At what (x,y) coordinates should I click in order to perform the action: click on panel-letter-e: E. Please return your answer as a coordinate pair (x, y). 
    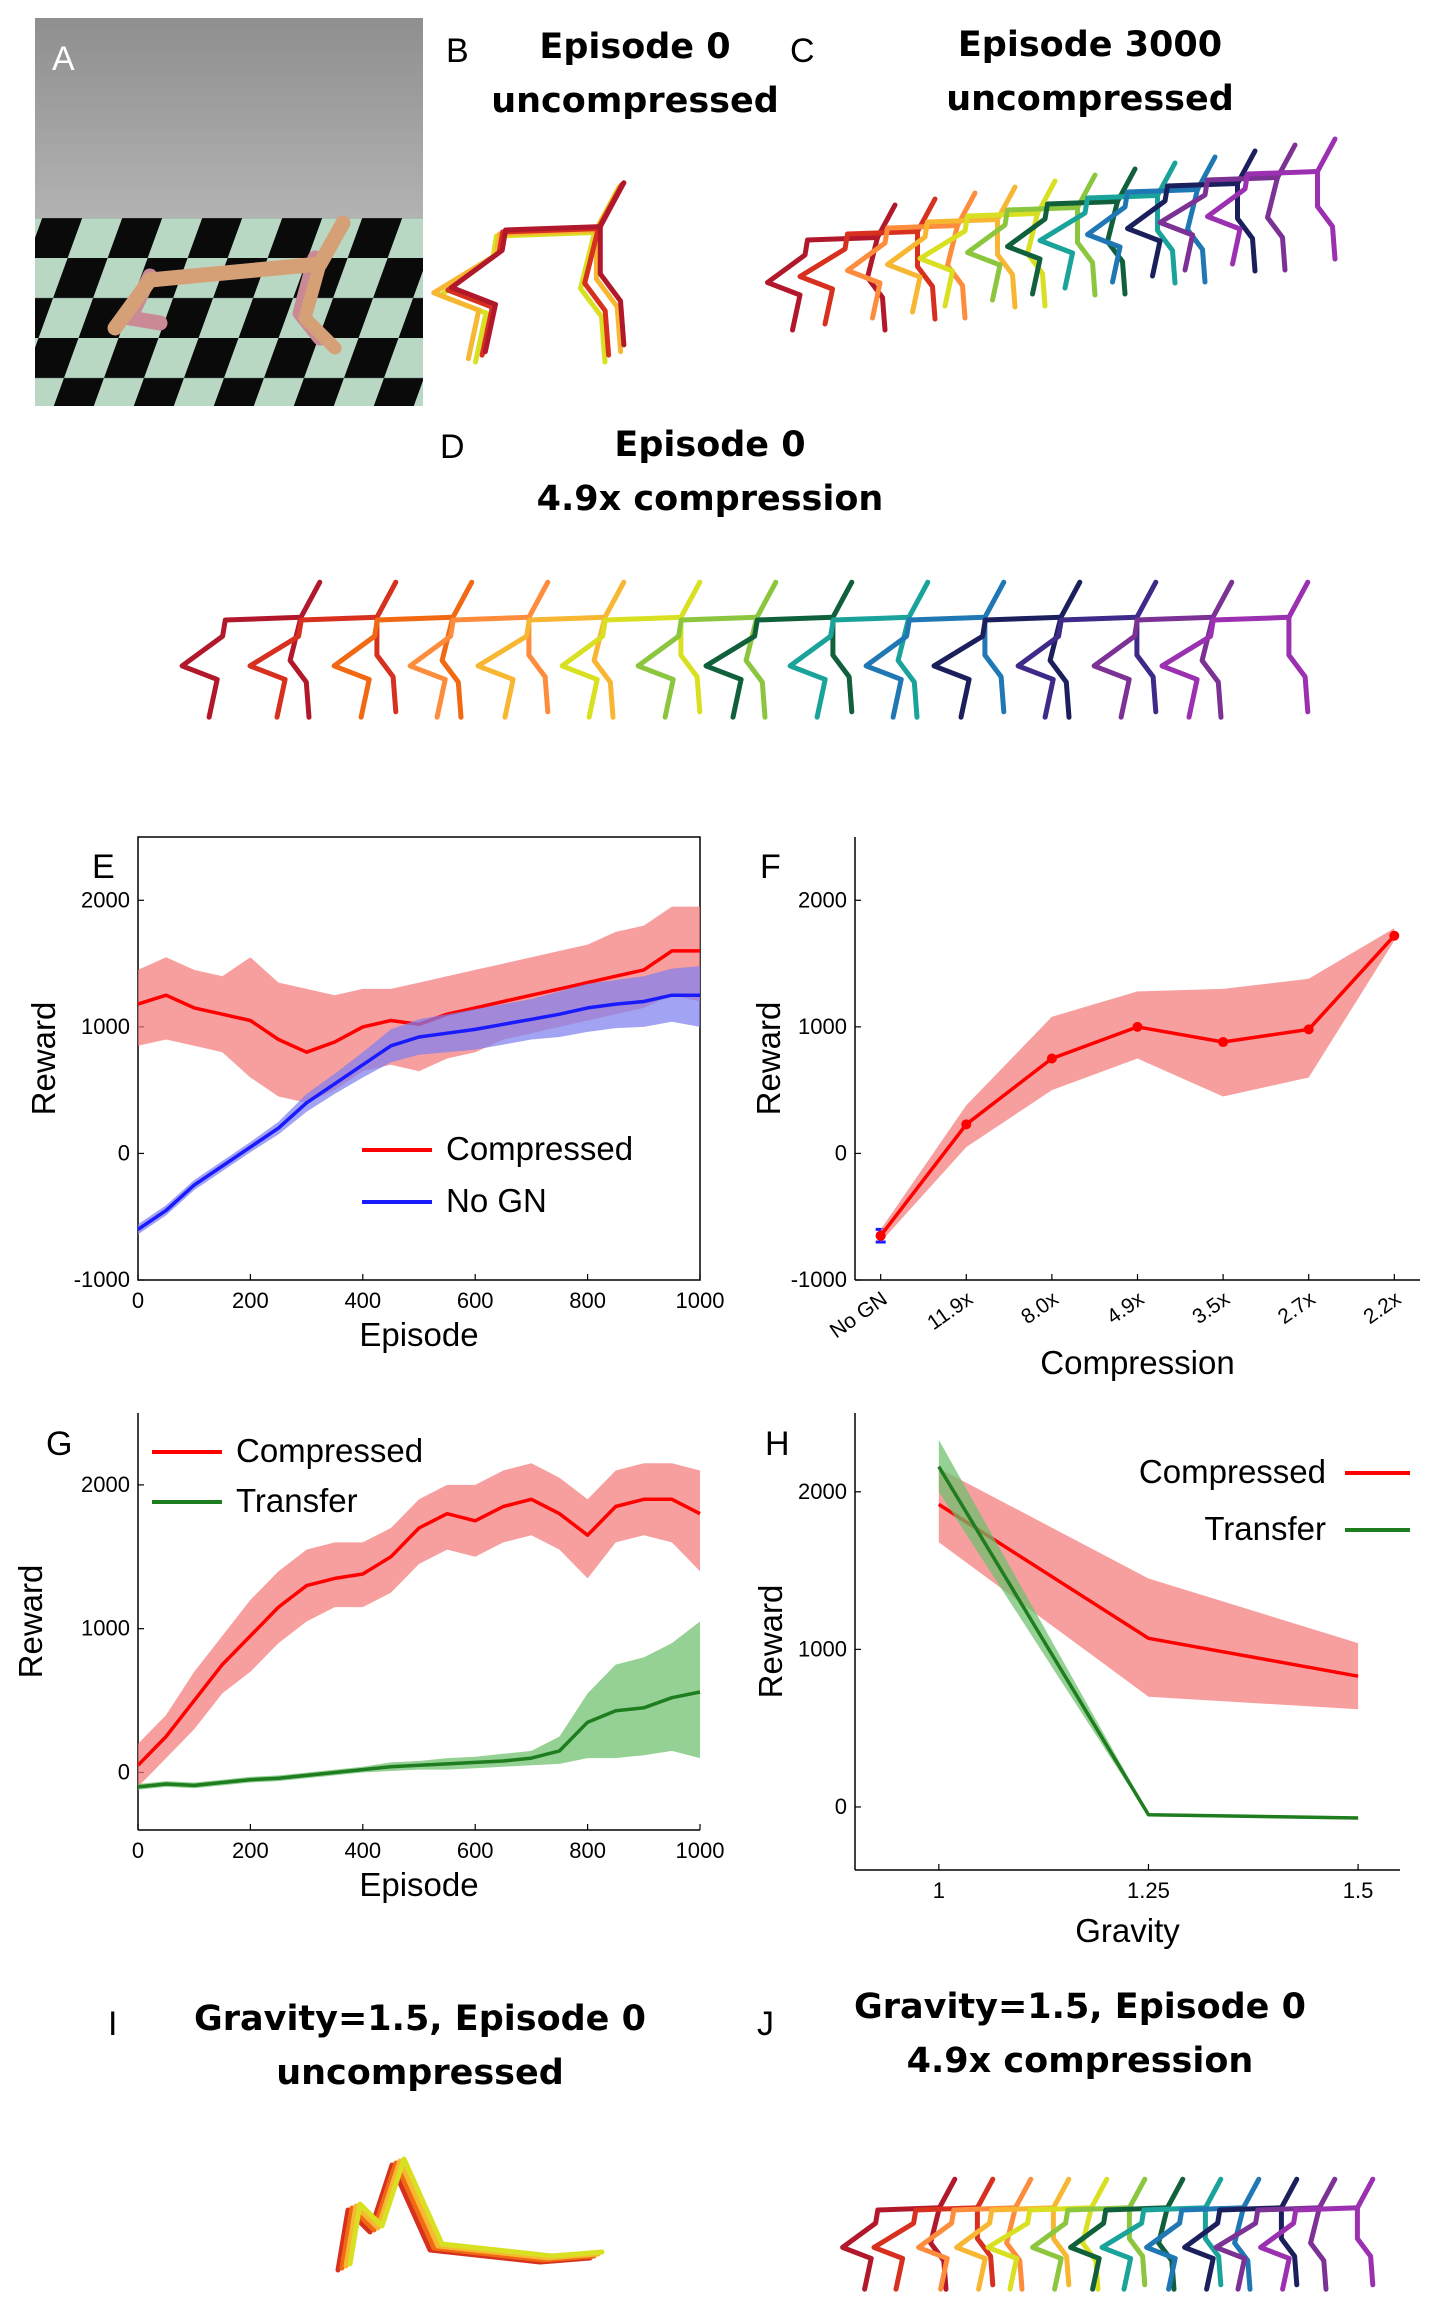
    Looking at the image, I should click on (103, 867).